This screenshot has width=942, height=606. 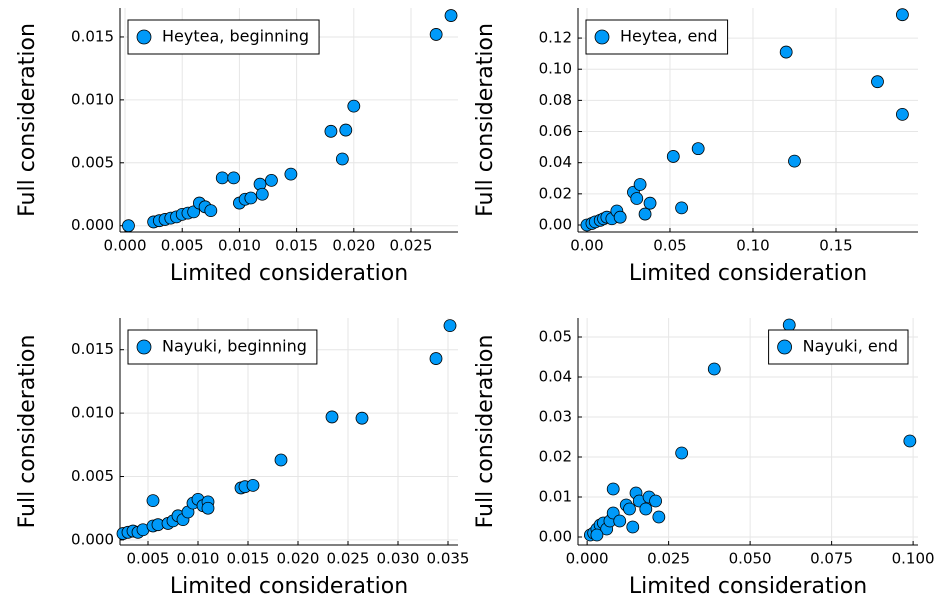 I want to click on x-tick-label: 0.00, so click(x=586, y=246).